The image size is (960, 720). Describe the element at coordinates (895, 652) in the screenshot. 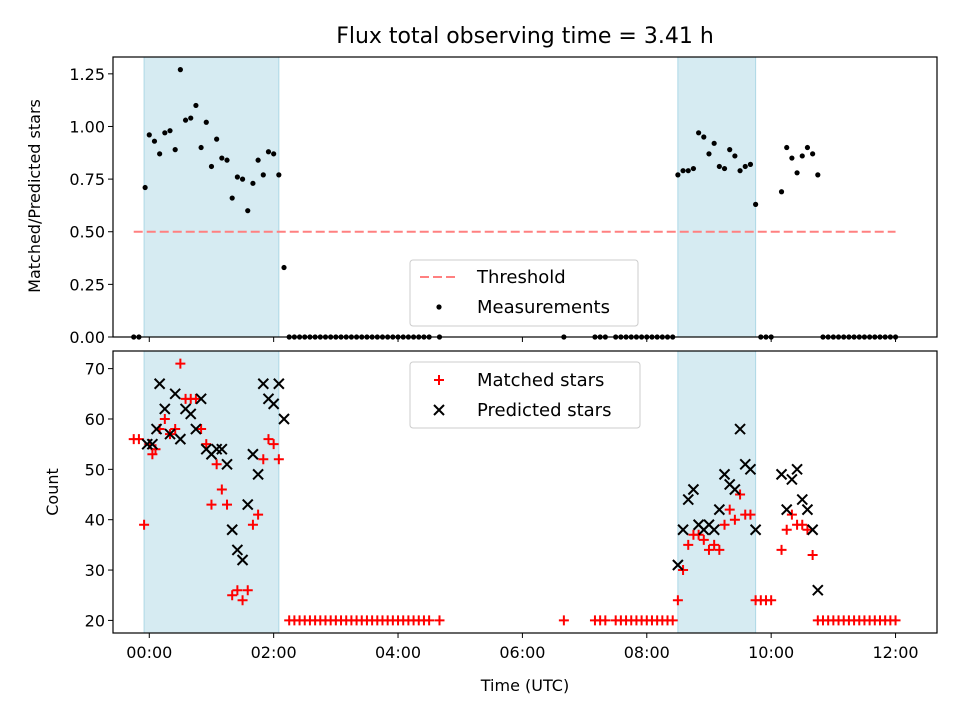

I see `x-tick-label: 12:00` at that location.